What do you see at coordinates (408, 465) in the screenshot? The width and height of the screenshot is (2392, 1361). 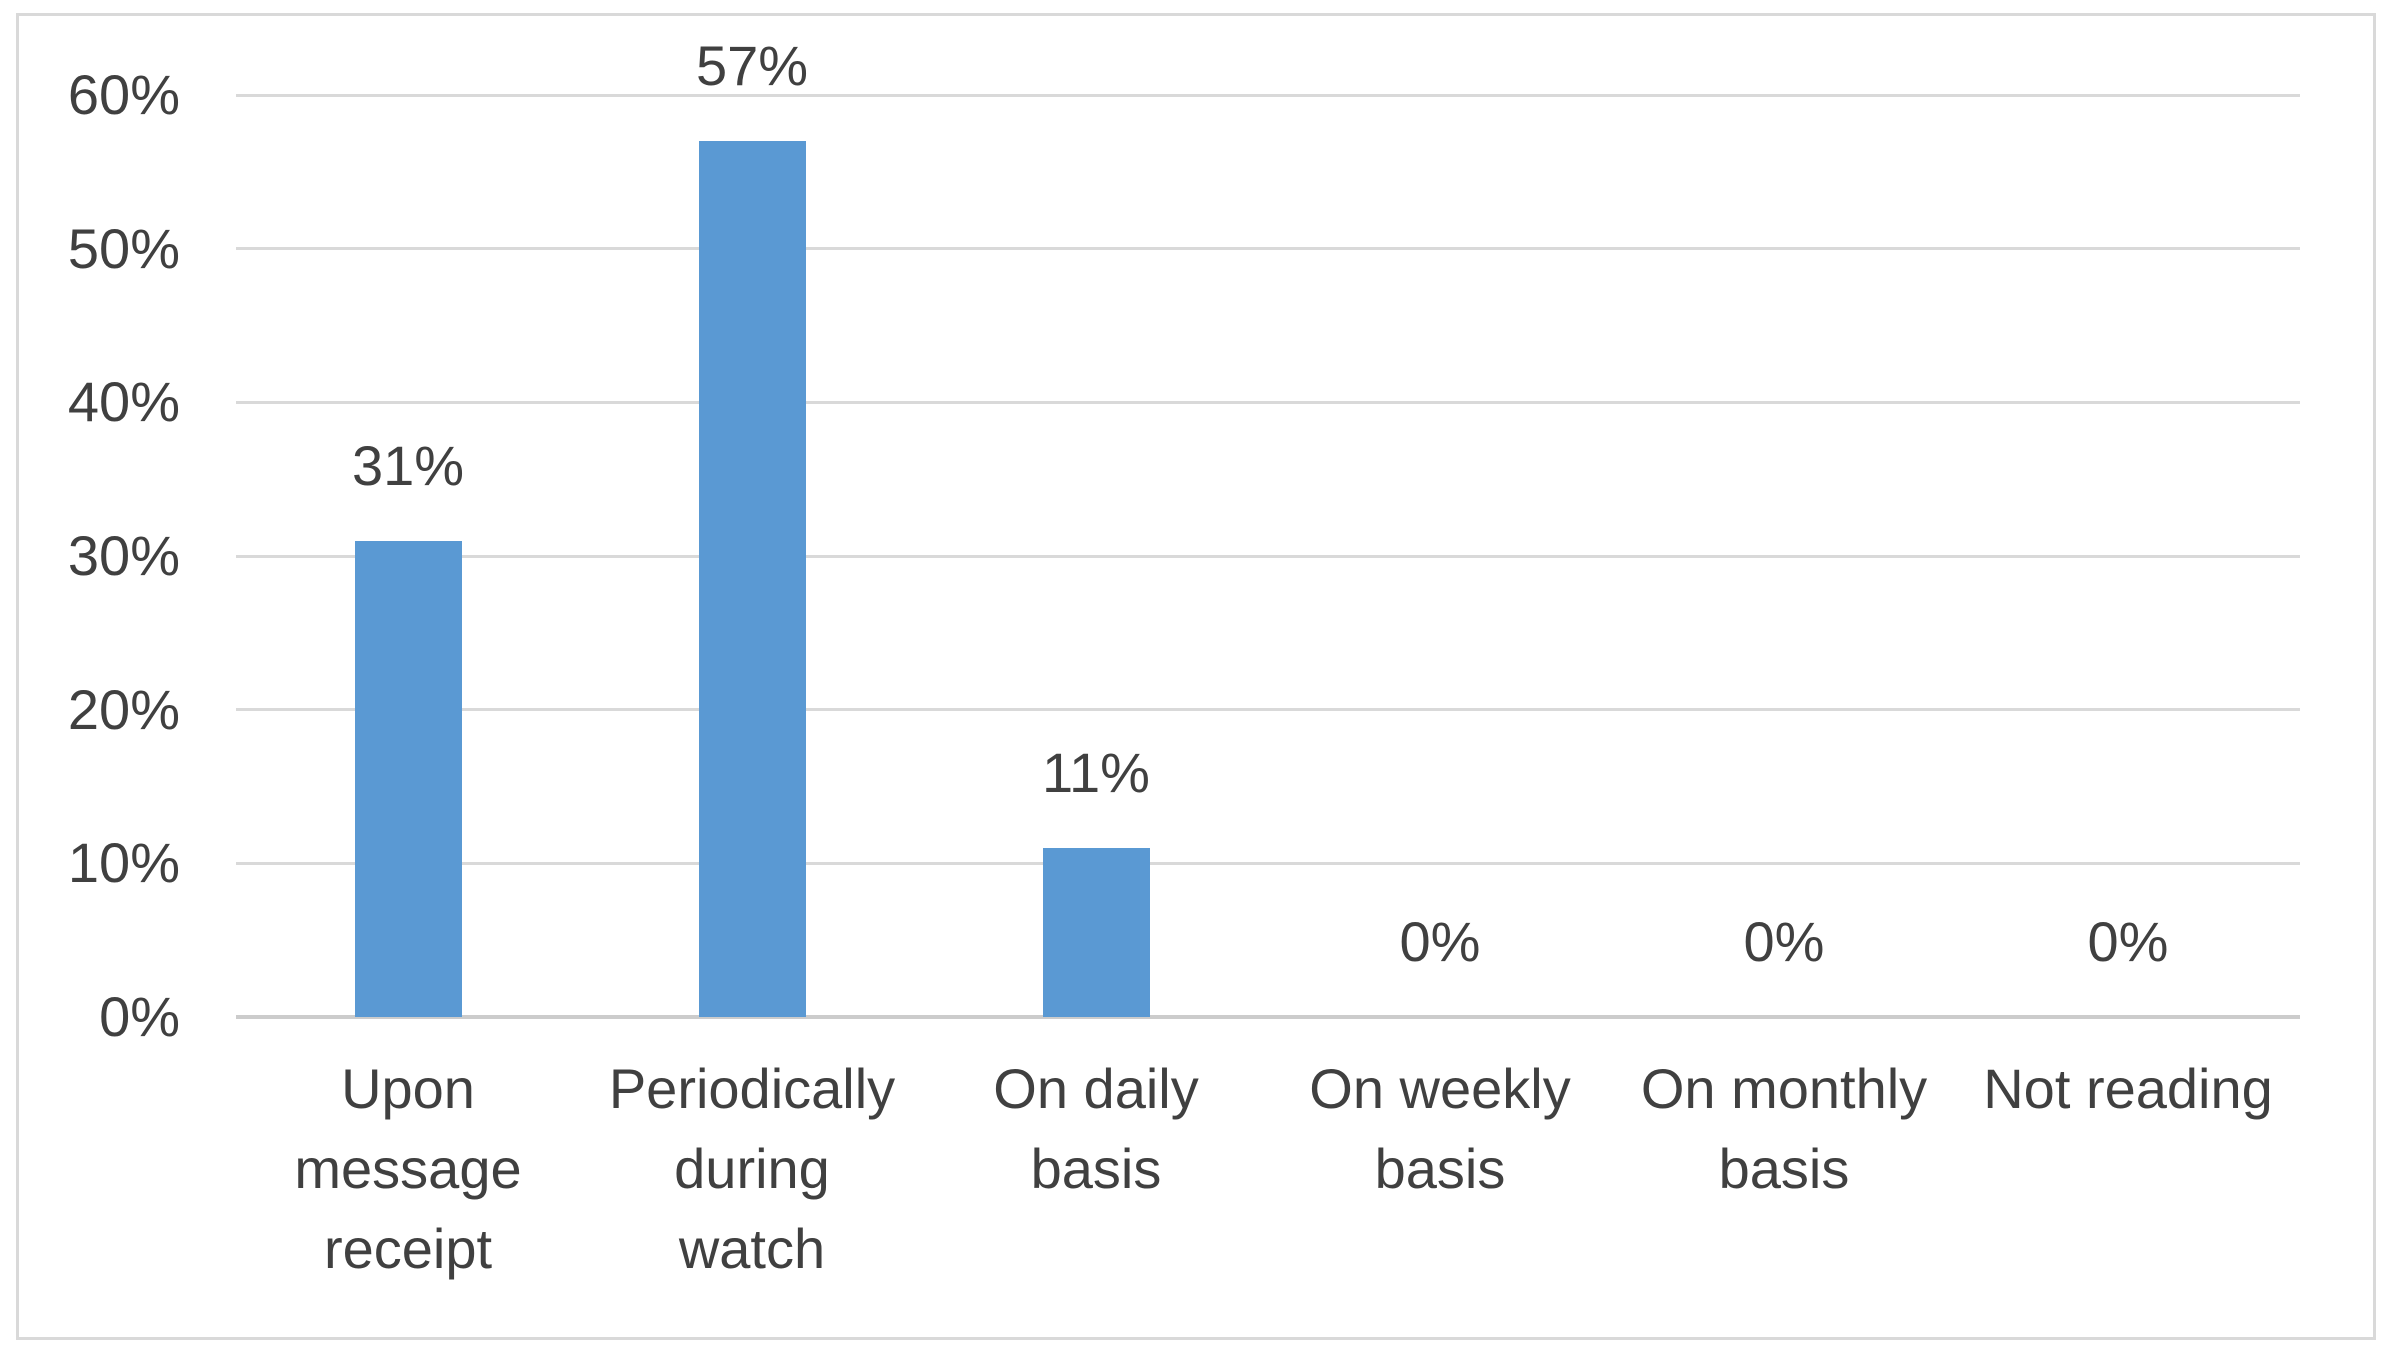 I see `data-label-1: 31%` at bounding box center [408, 465].